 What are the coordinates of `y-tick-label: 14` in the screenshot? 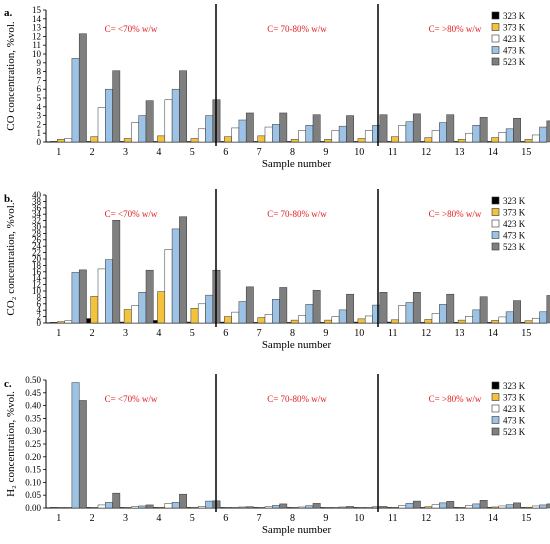 It's located at (37, 19).